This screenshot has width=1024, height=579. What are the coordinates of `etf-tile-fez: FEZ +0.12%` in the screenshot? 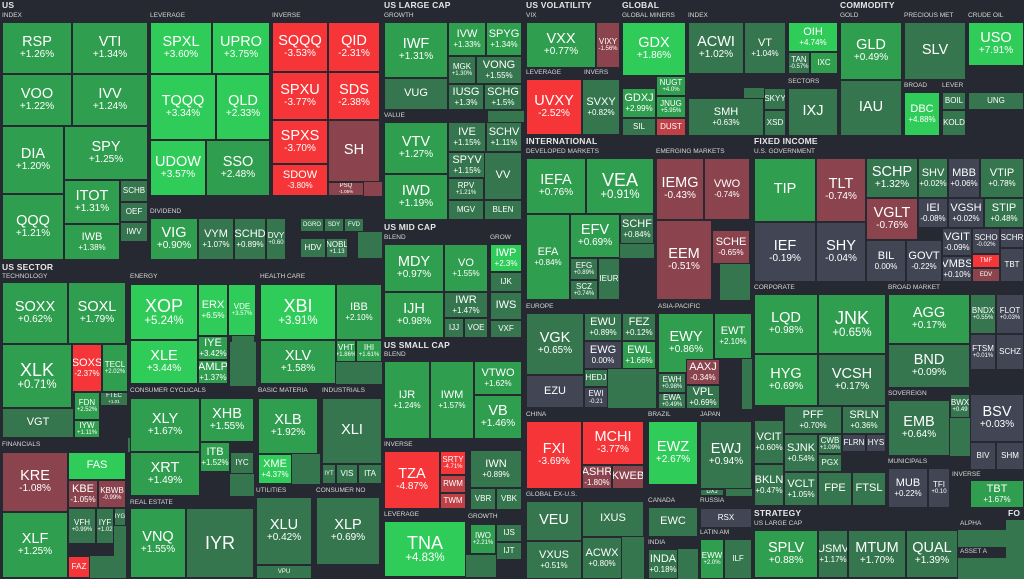 It's located at (639, 327).